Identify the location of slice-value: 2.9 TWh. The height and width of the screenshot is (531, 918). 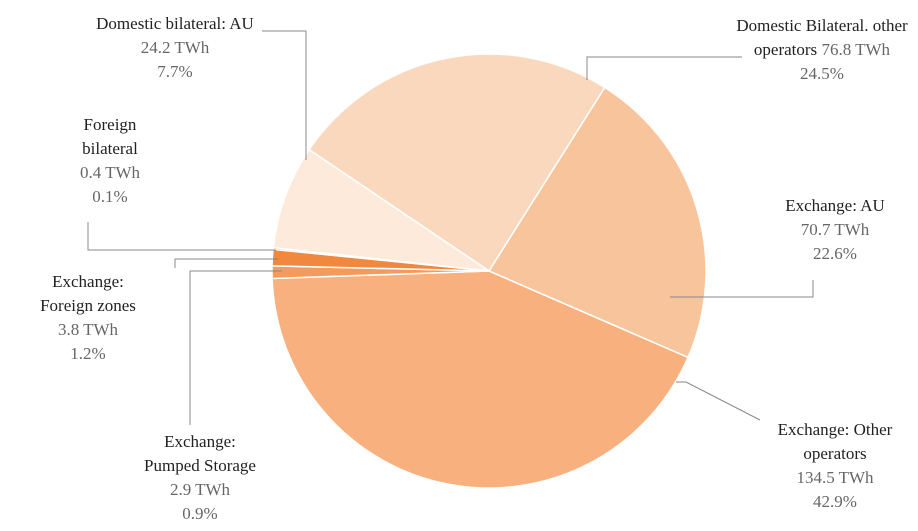
(200, 489).